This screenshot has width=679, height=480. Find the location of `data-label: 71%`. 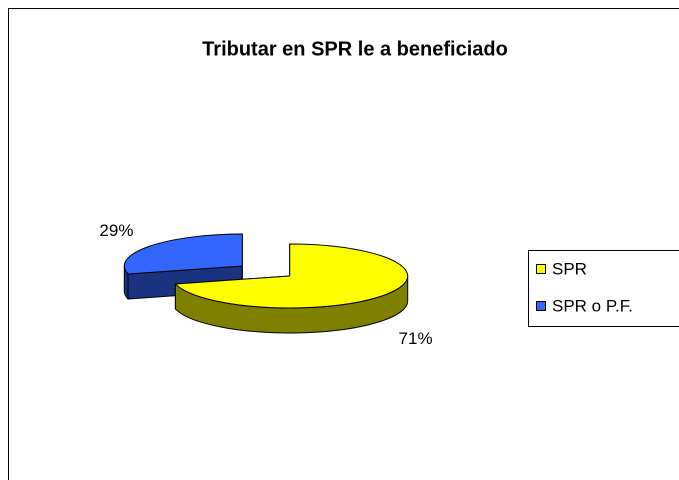

data-label: 71% is located at coordinates (416, 338).